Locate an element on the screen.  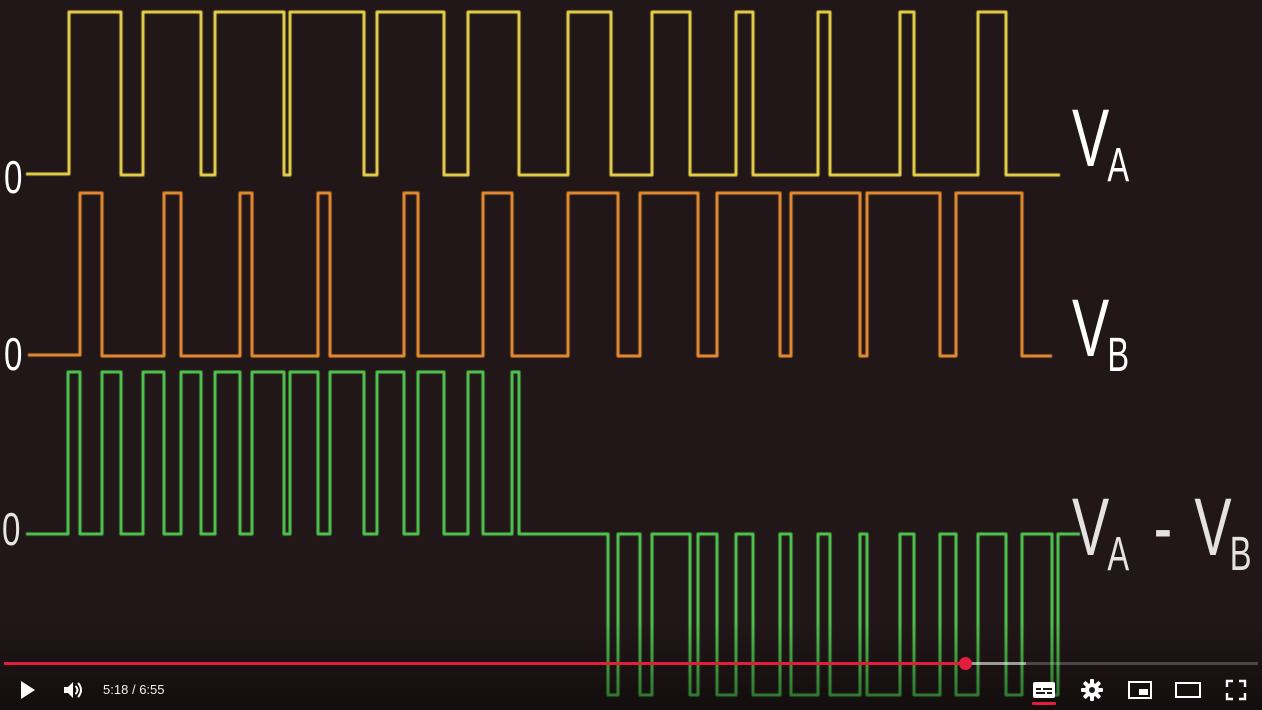
miniplayer-button is located at coordinates (1140, 690).